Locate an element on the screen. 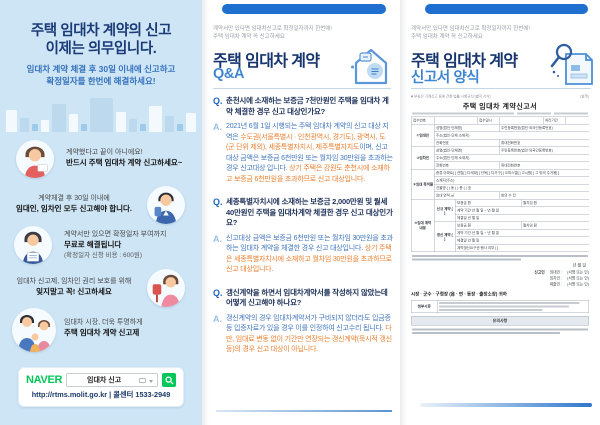  form-cell: 접수번호 is located at coordinates (423, 120).